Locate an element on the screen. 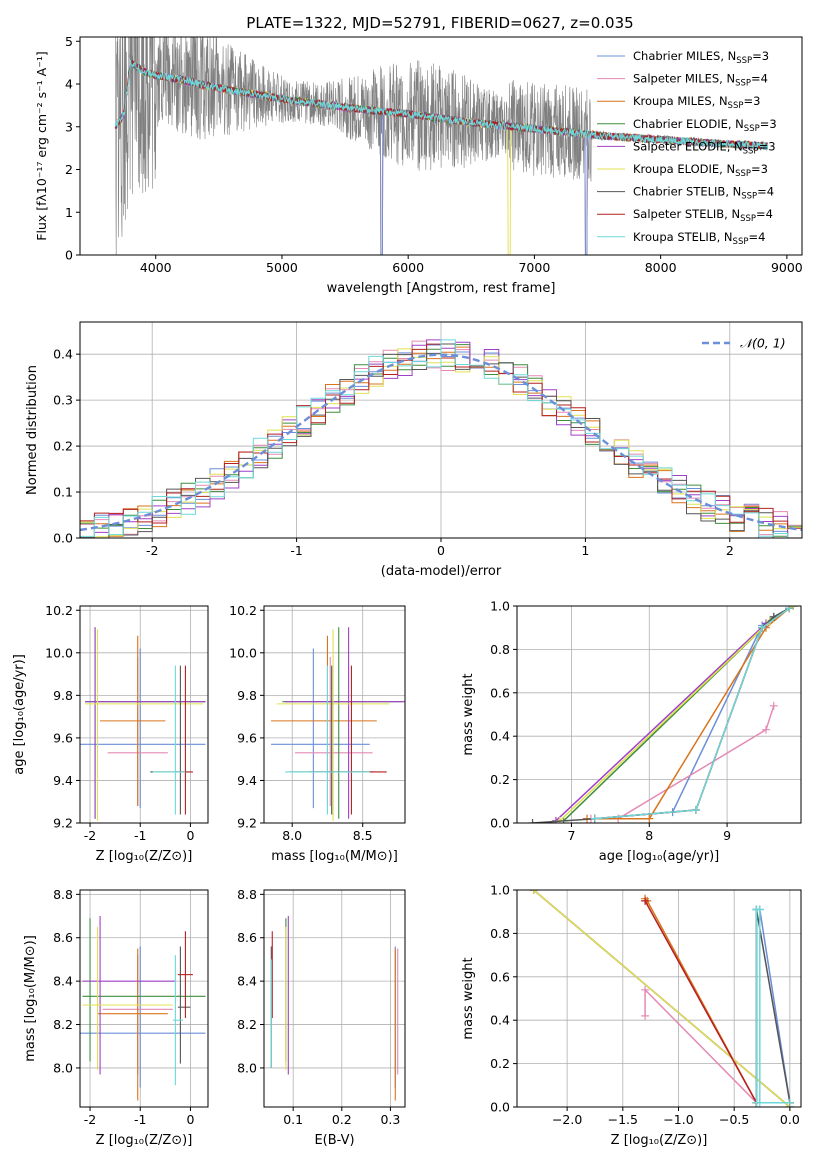  legend-label: 𝒩(0, 1) is located at coordinates (763, 343).